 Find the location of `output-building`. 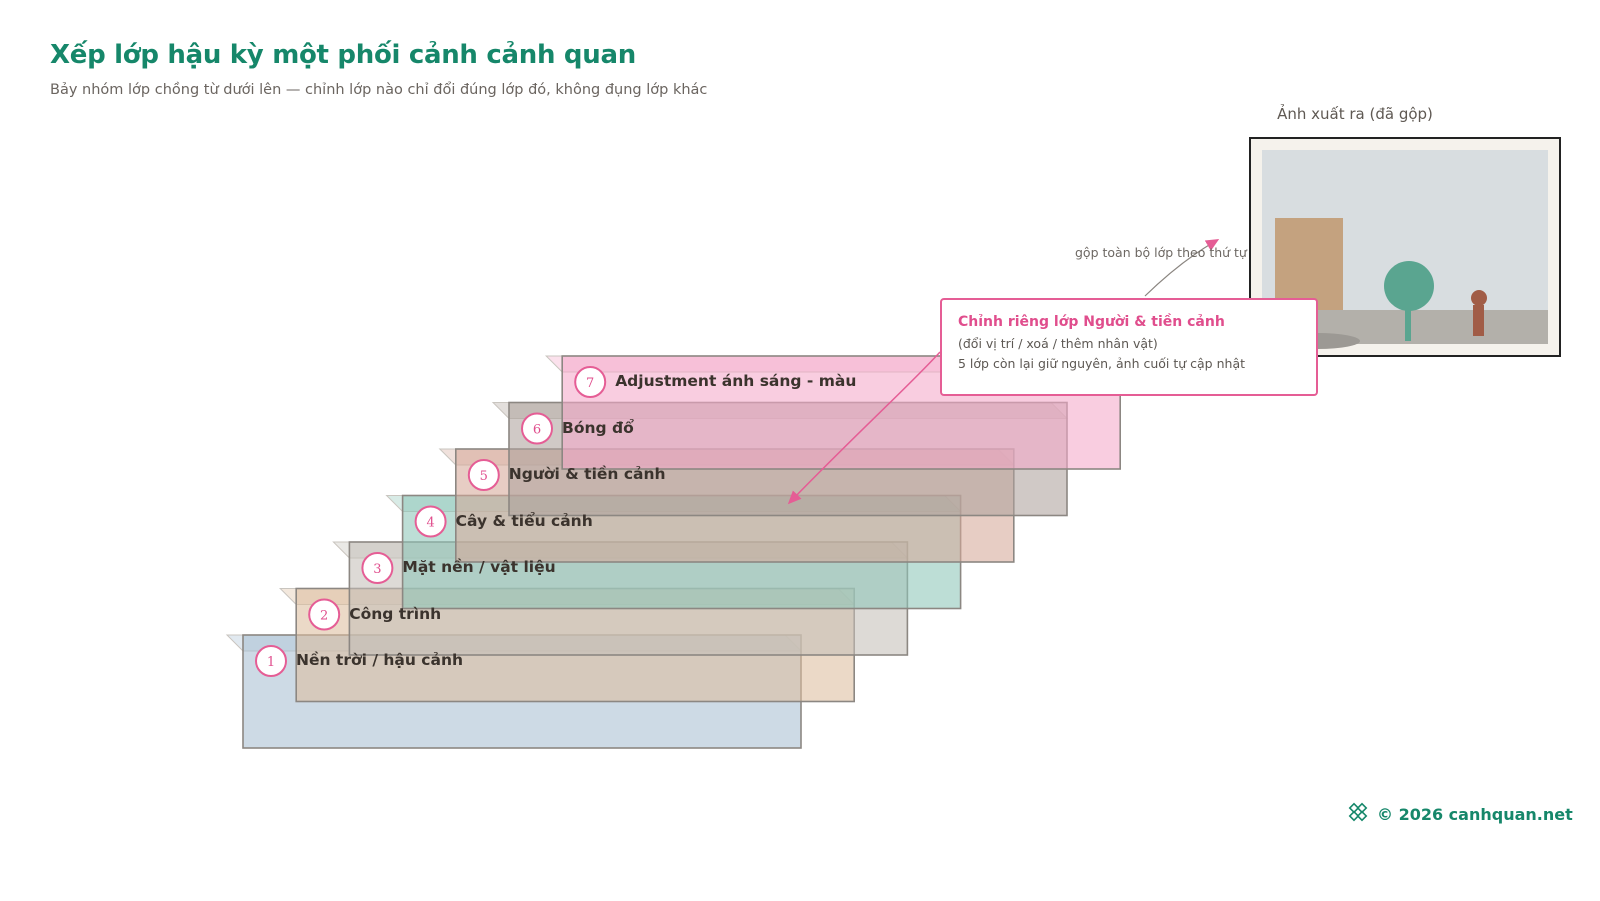

output-building is located at coordinates (1309, 264).